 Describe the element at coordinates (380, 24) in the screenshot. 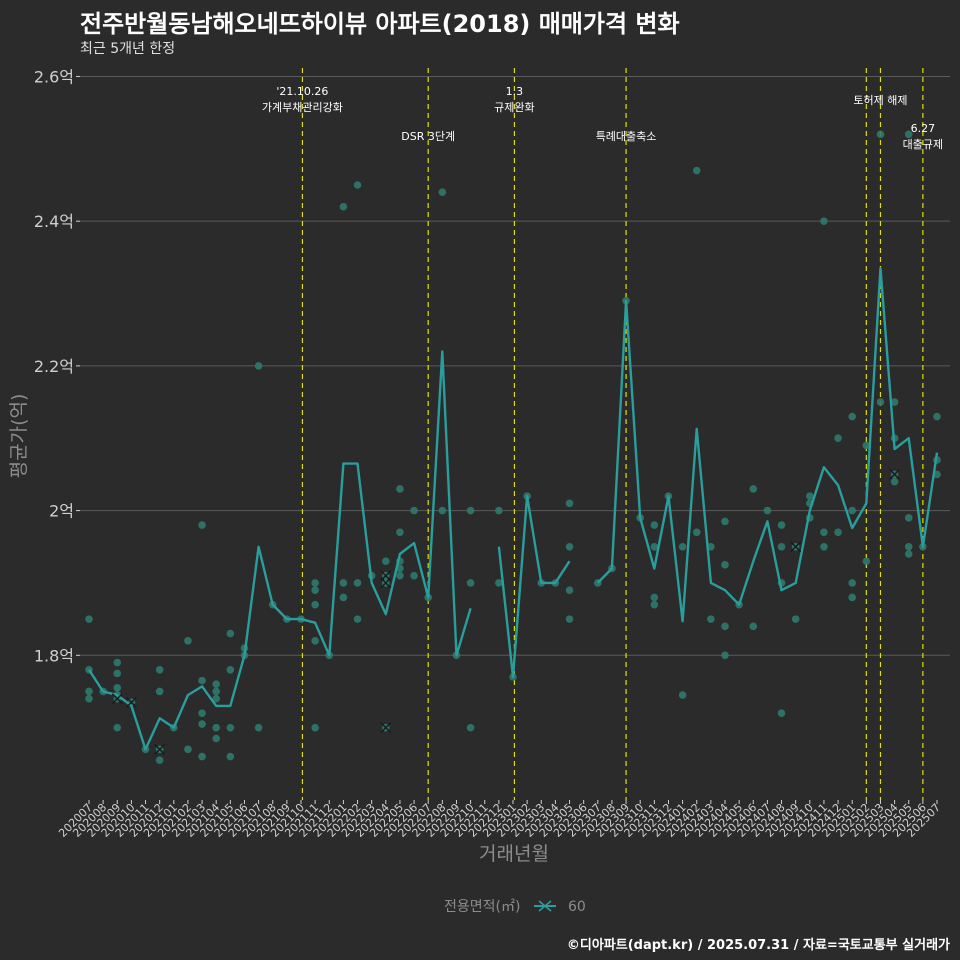

I see `chart-title: 전주반월동남해오네뜨하이뷰 아파트(2018) 매매가격 변화` at that location.